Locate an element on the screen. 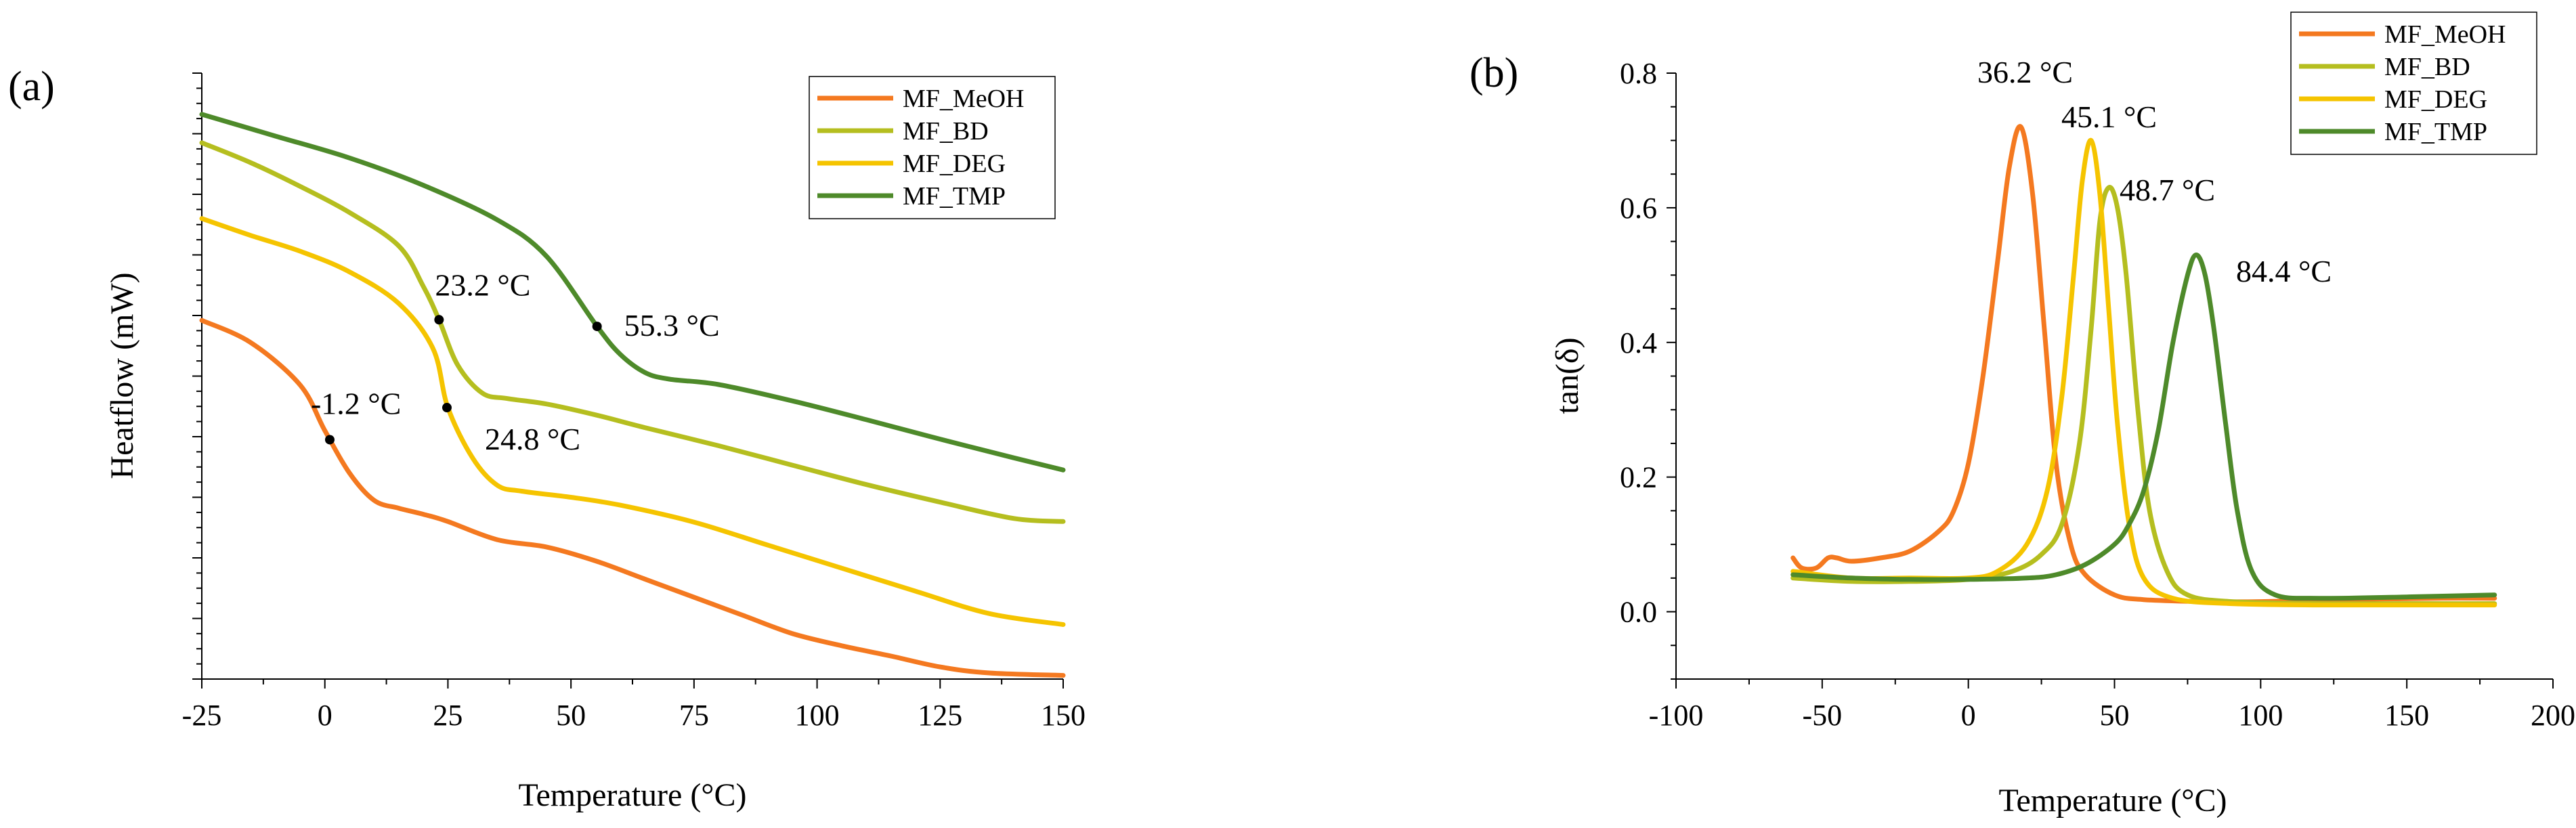 Image resolution: width=2576 pixels, height=828 pixels. panel-a-legend: MF_MeOH MF_BD MF_DEG MF_TMP is located at coordinates (932, 147).